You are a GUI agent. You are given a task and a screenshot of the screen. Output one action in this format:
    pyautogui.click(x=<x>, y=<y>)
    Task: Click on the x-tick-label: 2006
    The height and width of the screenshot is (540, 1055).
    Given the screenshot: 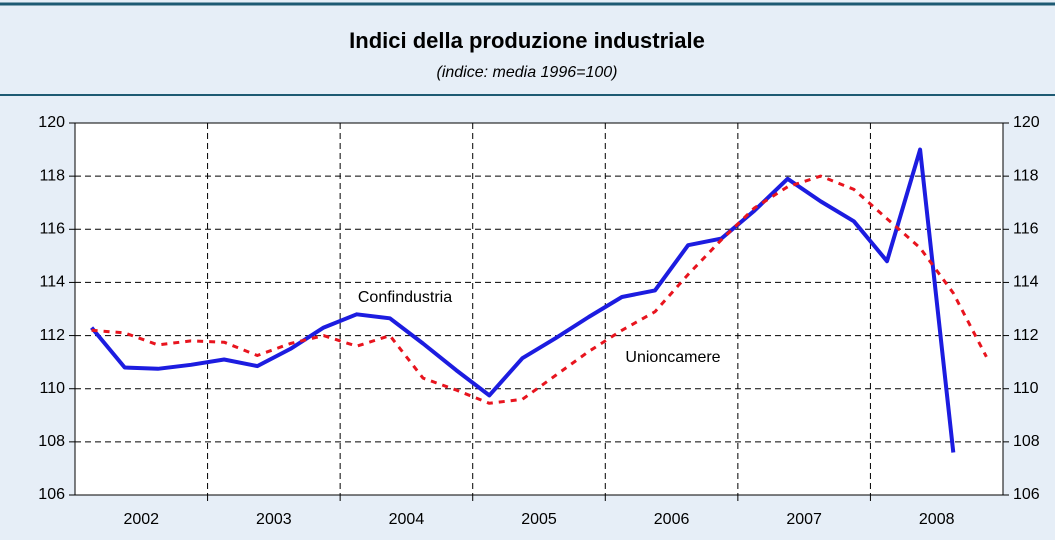 What is the action you would take?
    pyautogui.click(x=672, y=519)
    